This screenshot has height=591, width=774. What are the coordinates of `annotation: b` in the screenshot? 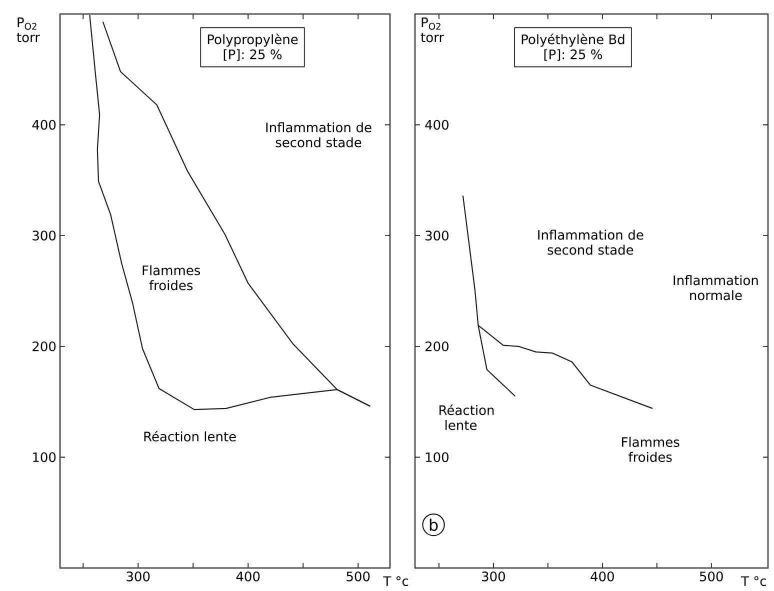 It's located at (434, 524).